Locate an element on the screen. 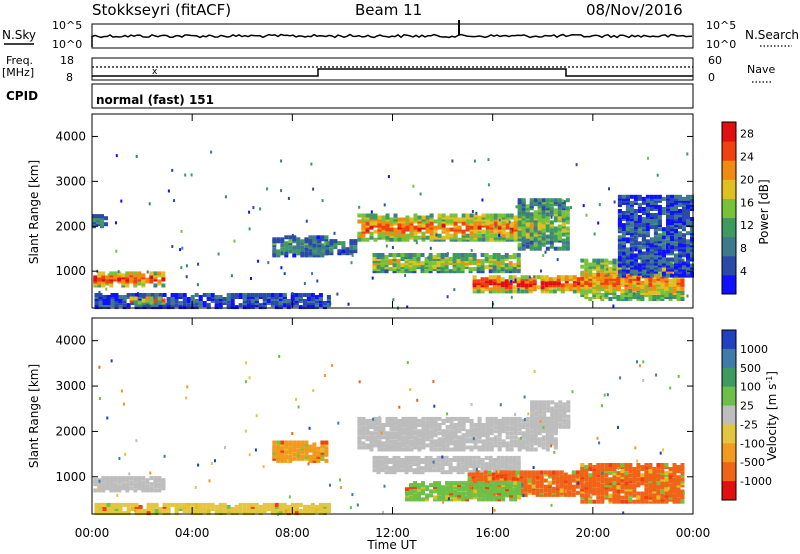 Image resolution: width=800 pixels, height=554 pixels. cpid-value: normal (fast) 151 is located at coordinates (155, 100).